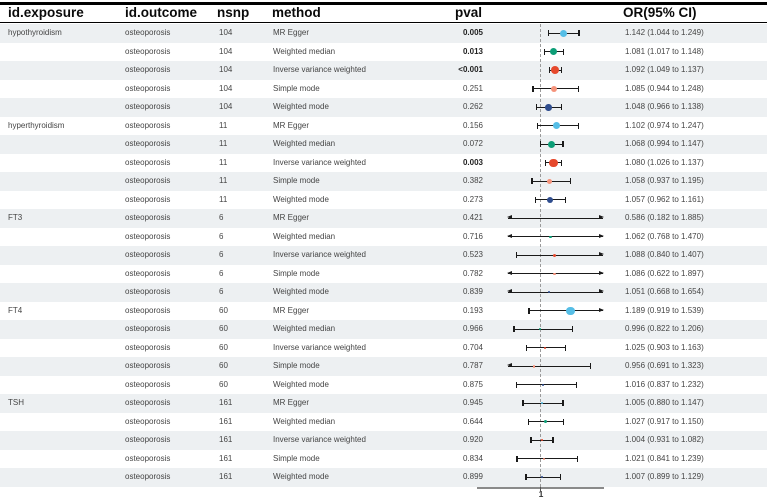 Image resolution: width=767 pixels, height=499 pixels. I want to click on col-header-nsnp: nsnp, so click(233, 12).